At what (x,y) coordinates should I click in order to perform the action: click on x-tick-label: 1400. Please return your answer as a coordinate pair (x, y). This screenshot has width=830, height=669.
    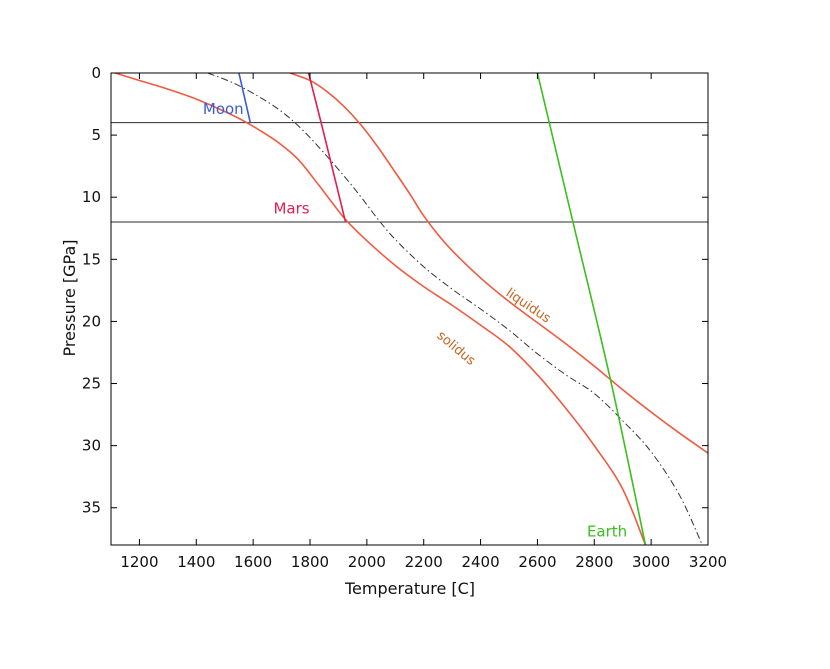
    Looking at the image, I should click on (196, 562).